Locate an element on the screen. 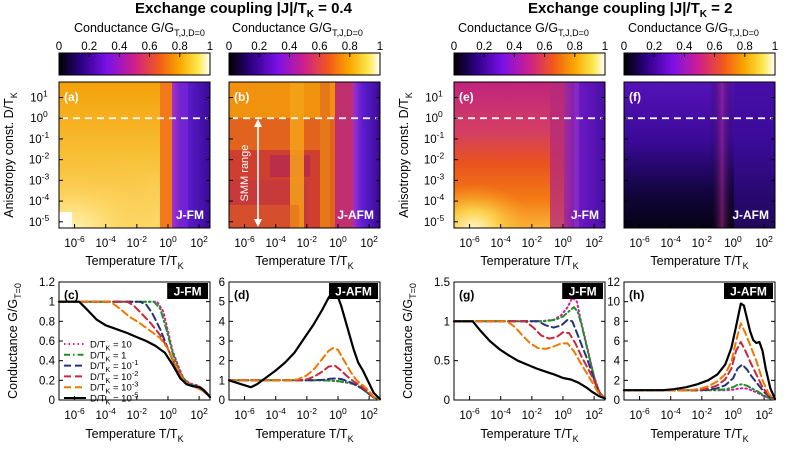 The image size is (789, 469). y-tick-label: 0.8 is located at coordinates (47, 322).